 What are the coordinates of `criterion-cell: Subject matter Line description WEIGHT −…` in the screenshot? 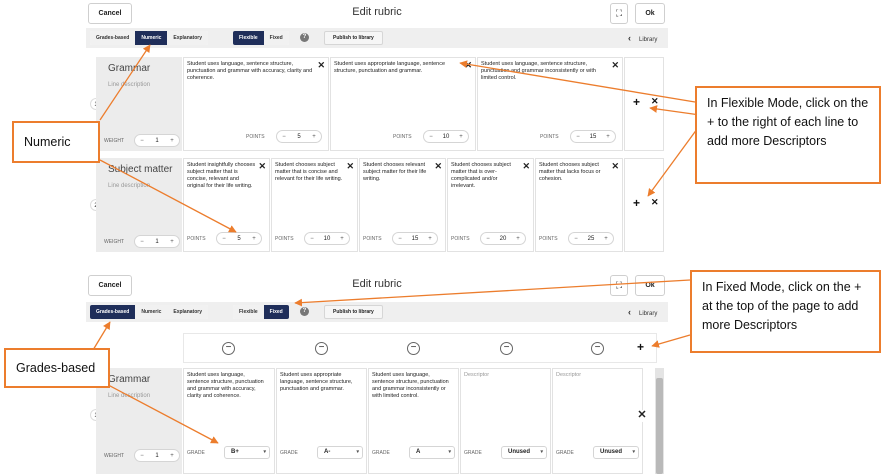 It's located at (139, 205).